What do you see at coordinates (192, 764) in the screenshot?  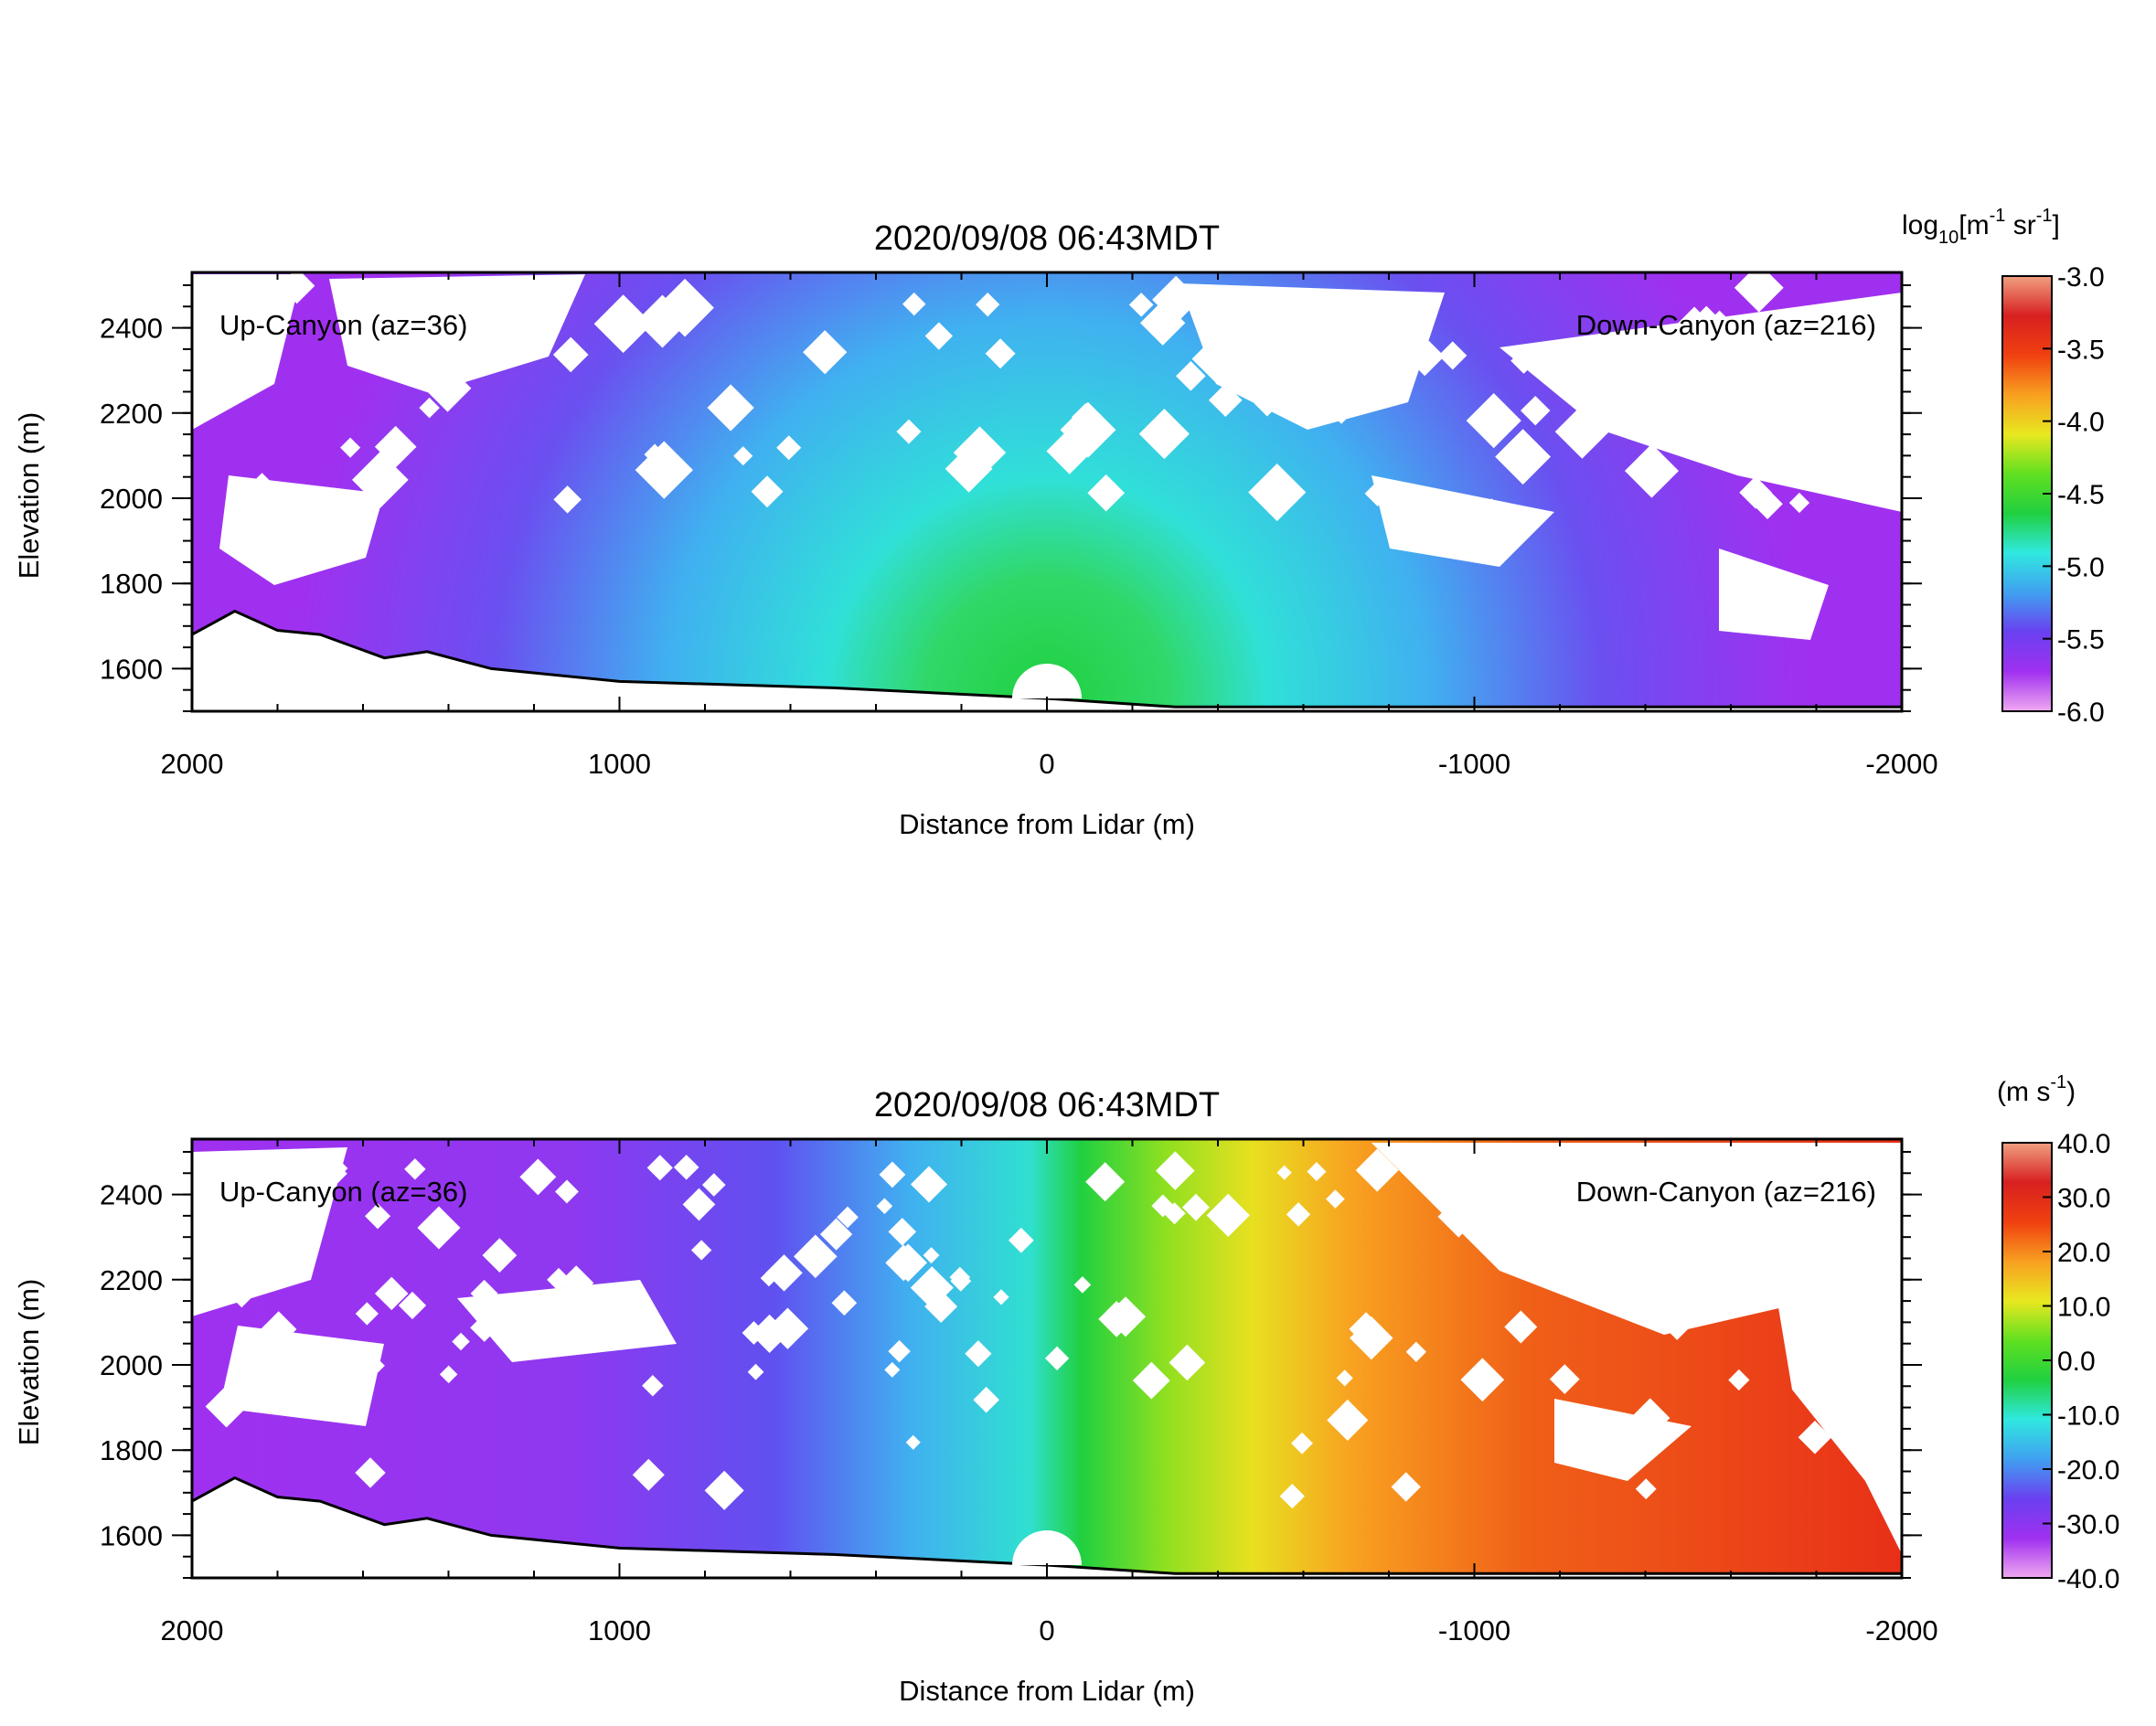 I see `x-tick-label: 2000` at bounding box center [192, 764].